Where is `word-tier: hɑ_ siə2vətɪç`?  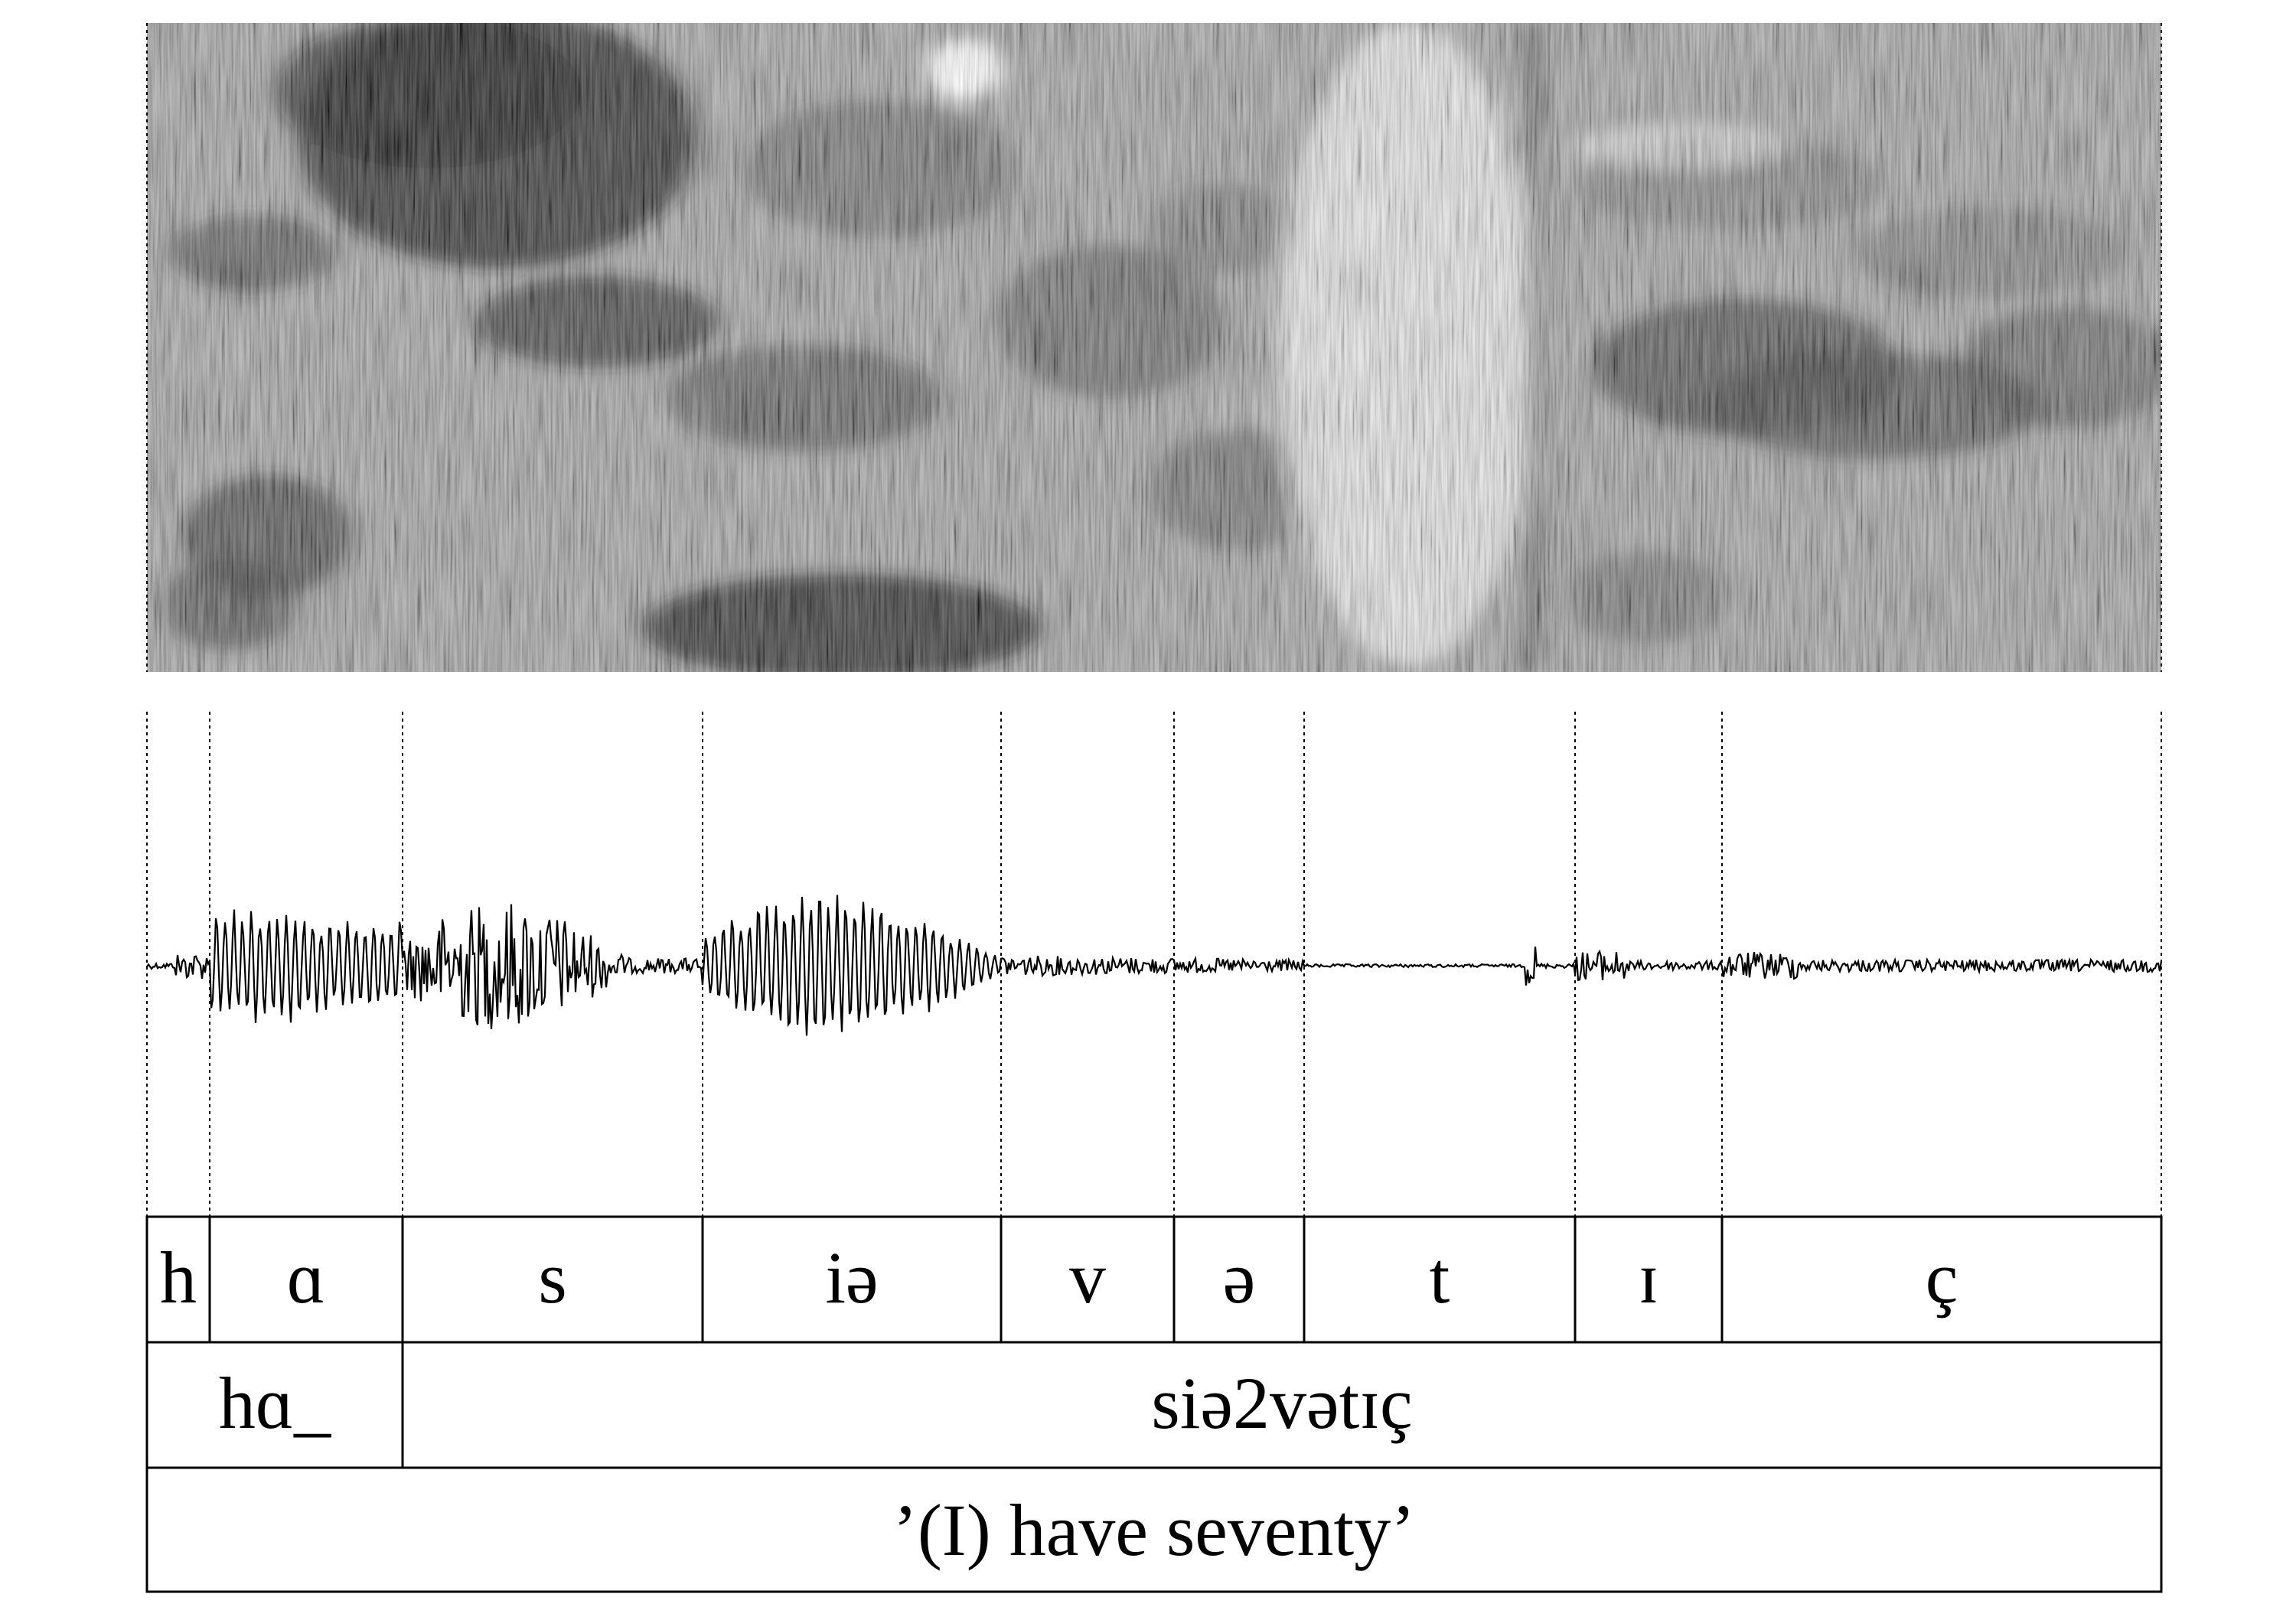 word-tier: hɑ_ siə2vətɪç is located at coordinates (816, 1405).